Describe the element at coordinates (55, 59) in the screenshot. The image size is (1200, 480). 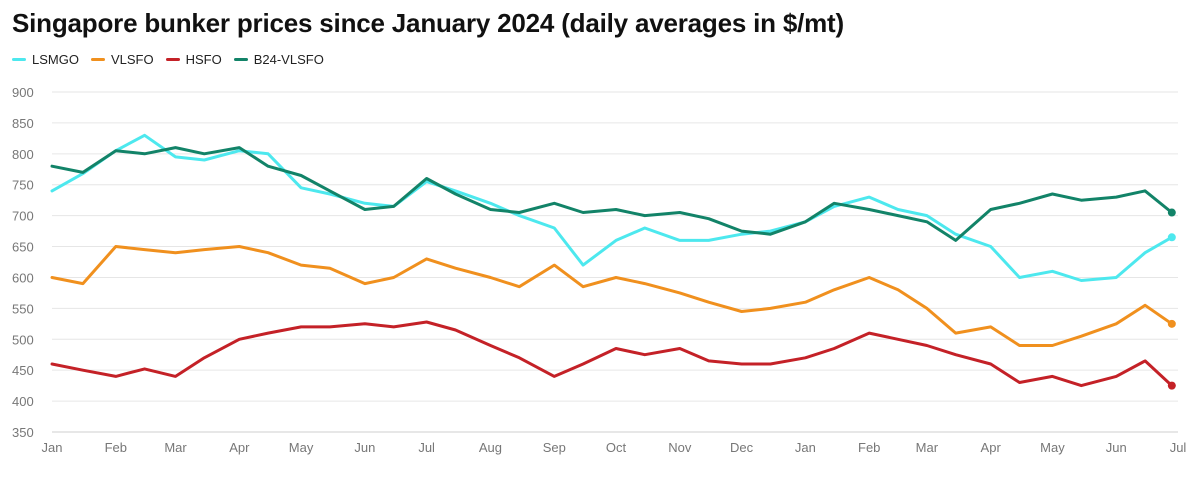
I see `legend-label-lsmgo: LSMGO` at that location.